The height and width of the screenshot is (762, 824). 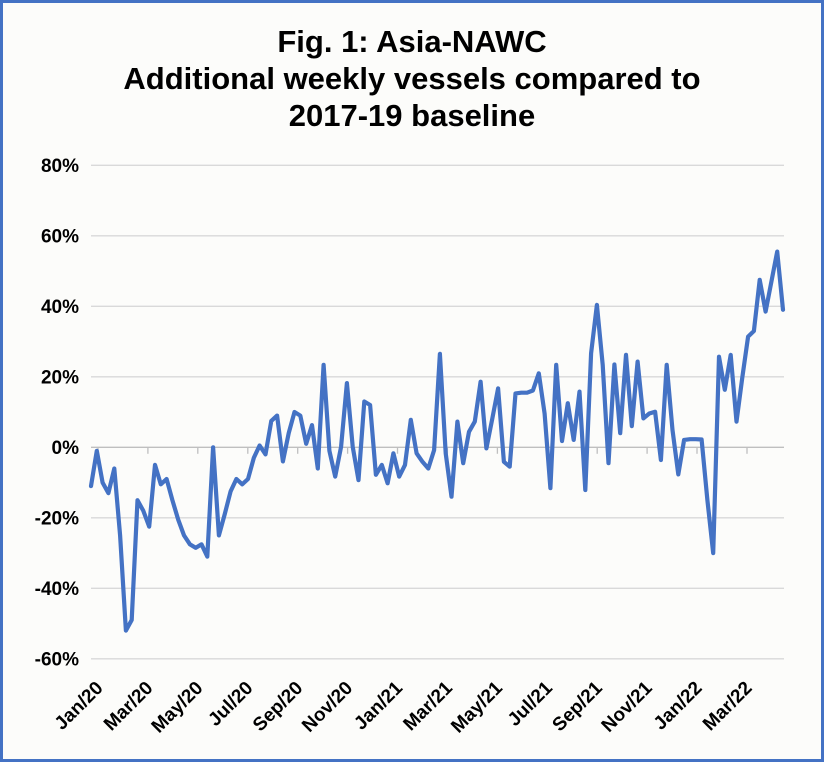 What do you see at coordinates (60, 166) in the screenshot?
I see `y-axis-tick-label: 80%` at bounding box center [60, 166].